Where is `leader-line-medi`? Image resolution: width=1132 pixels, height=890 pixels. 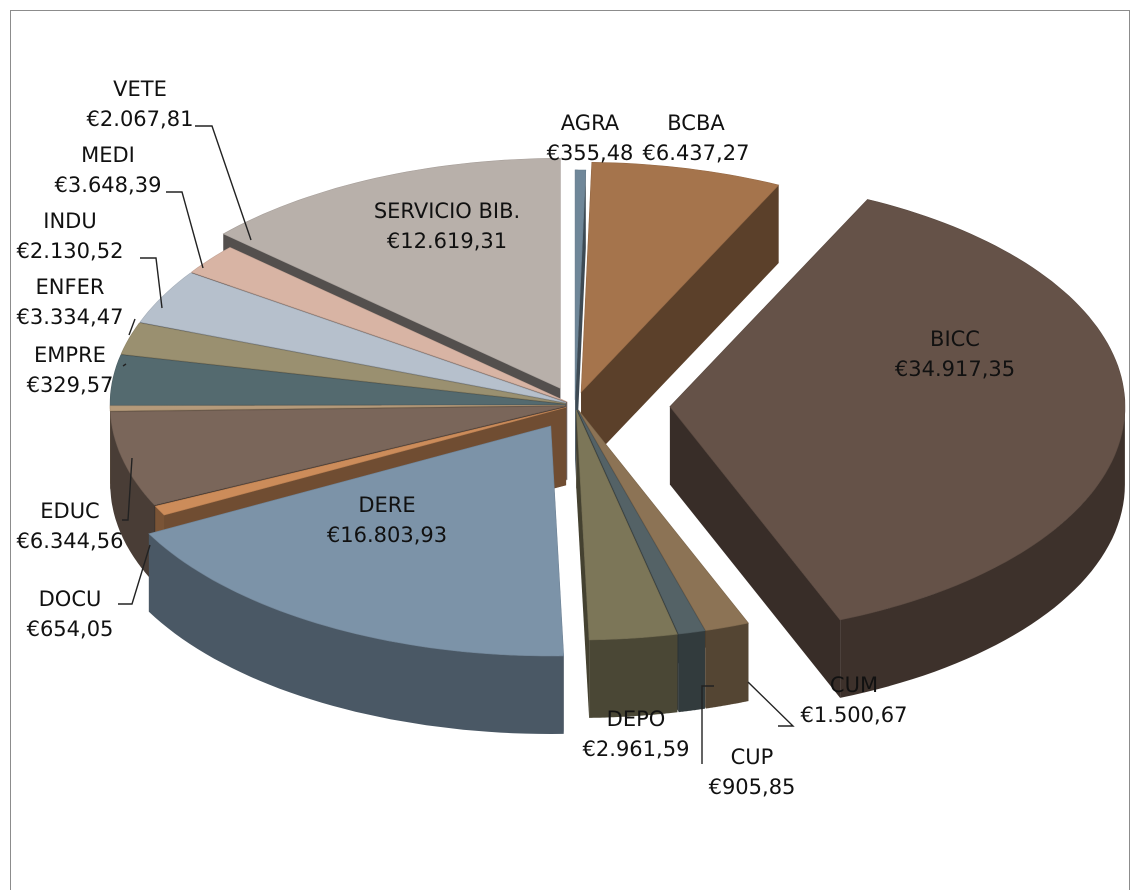 leader-line-medi is located at coordinates (184, 230).